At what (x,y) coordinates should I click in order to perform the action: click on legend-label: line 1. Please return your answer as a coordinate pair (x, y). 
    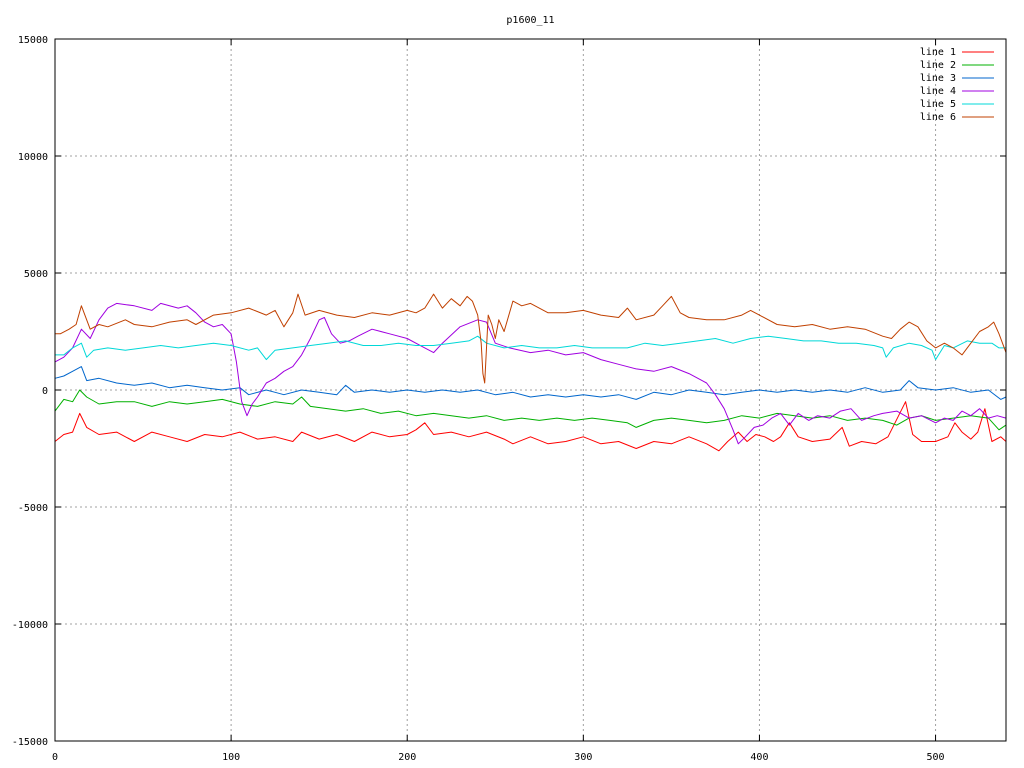
    Looking at the image, I should click on (938, 52).